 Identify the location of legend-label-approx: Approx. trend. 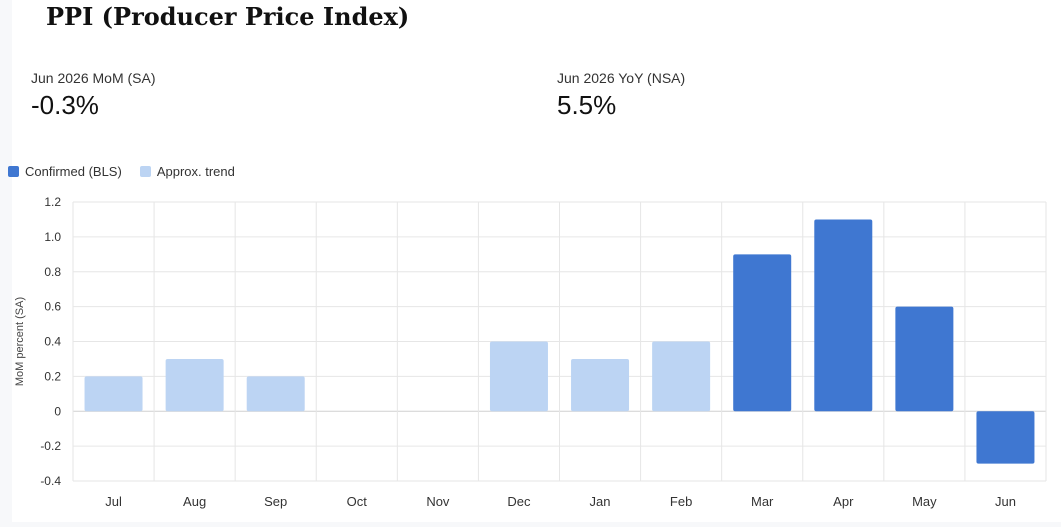
(195, 171).